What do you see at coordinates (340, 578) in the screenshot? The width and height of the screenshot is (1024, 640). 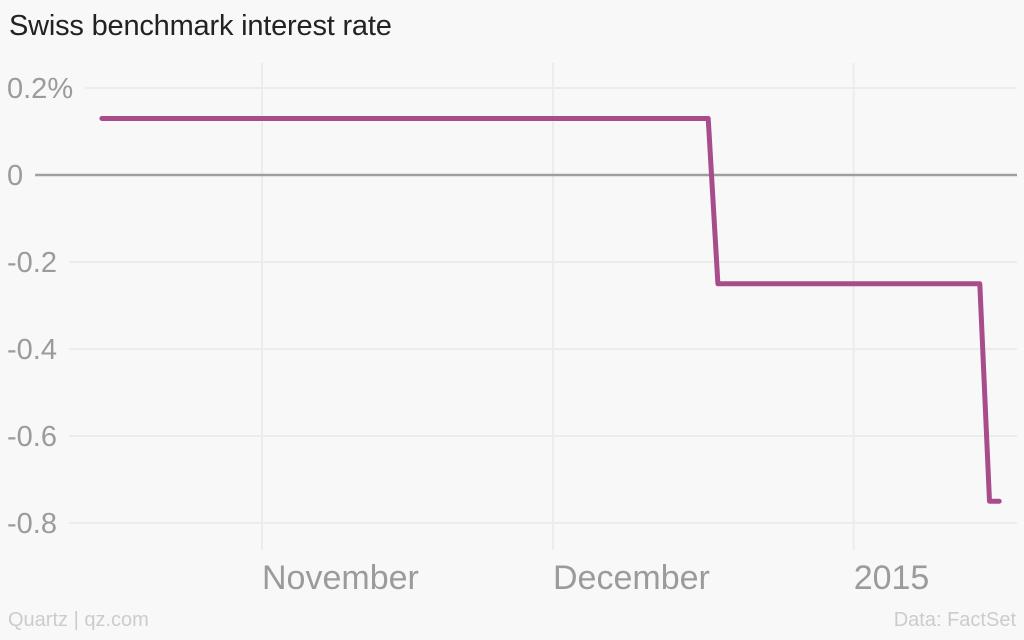 I see `x-axis-tick-label: November` at bounding box center [340, 578].